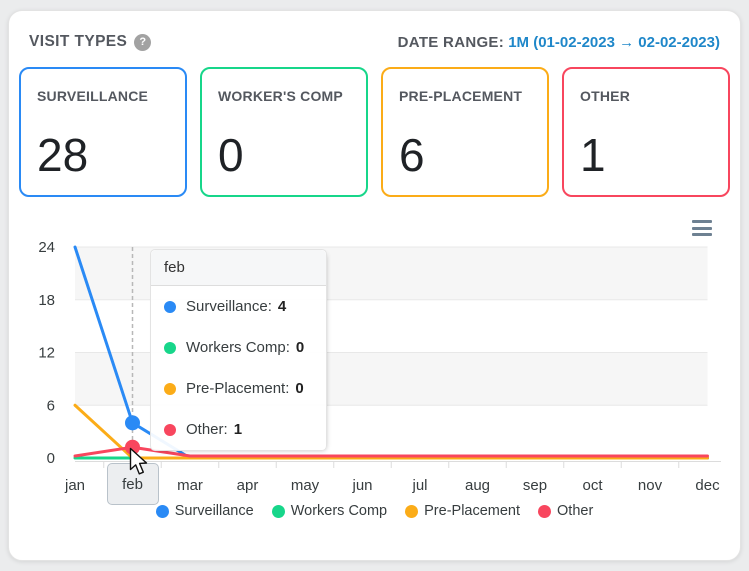 The height and width of the screenshot is (571, 749). I want to click on x-tick-label: jan, so click(74, 485).